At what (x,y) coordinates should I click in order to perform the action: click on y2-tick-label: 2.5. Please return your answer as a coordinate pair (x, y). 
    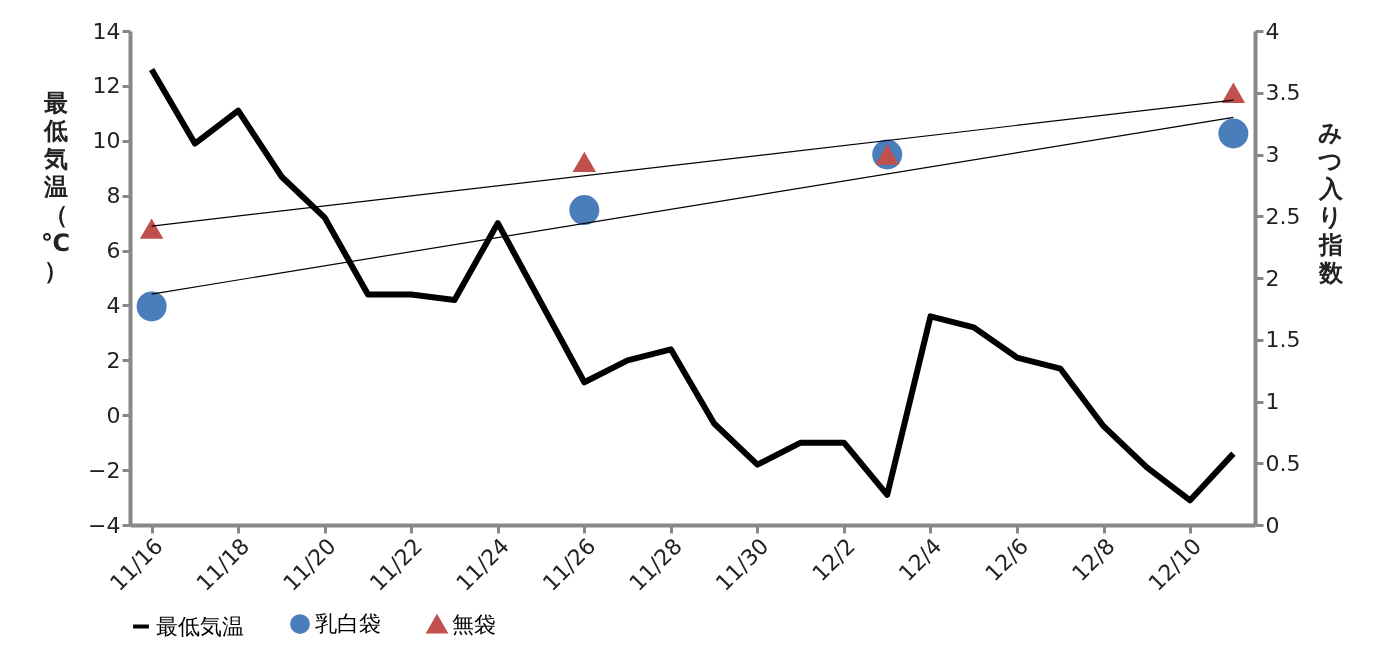
    Looking at the image, I should click on (1283, 216).